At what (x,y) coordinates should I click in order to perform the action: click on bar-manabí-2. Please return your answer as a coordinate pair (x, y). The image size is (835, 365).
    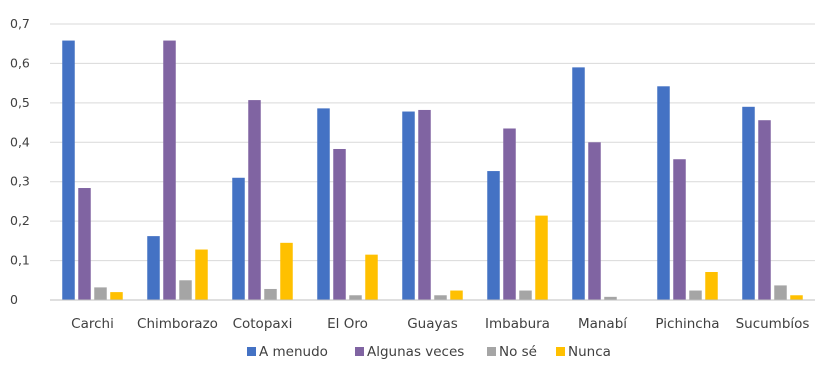
    Looking at the image, I should click on (610, 298).